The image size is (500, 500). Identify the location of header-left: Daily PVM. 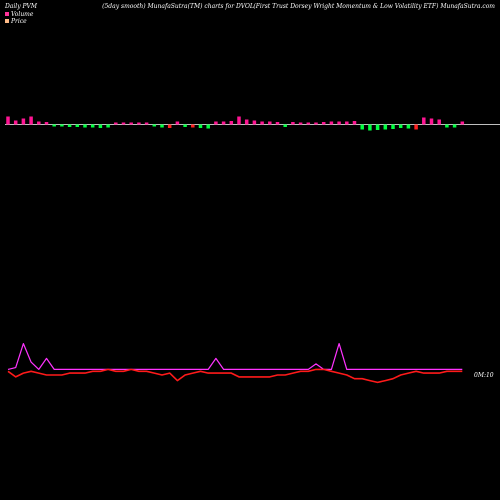
(21, 6).